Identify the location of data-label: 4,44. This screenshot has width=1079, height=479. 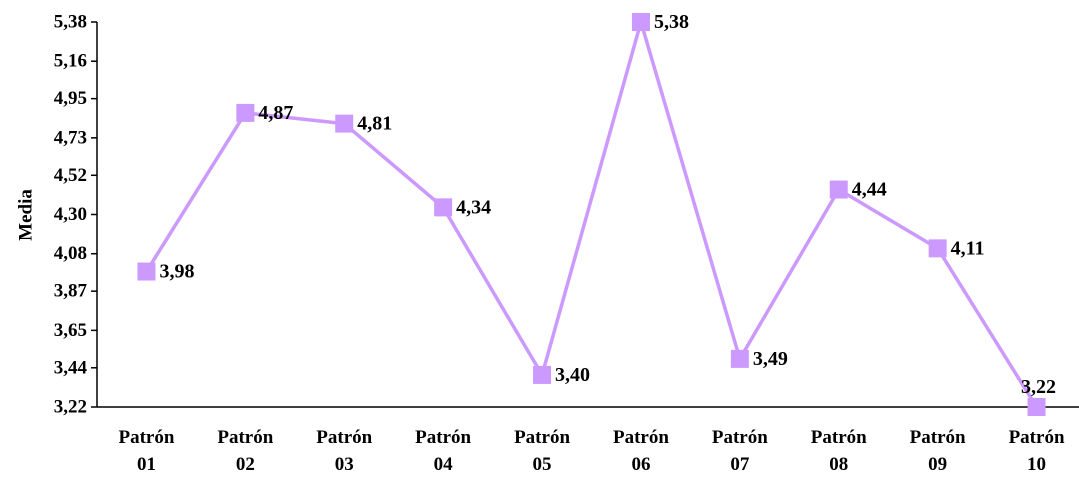
(869, 190).